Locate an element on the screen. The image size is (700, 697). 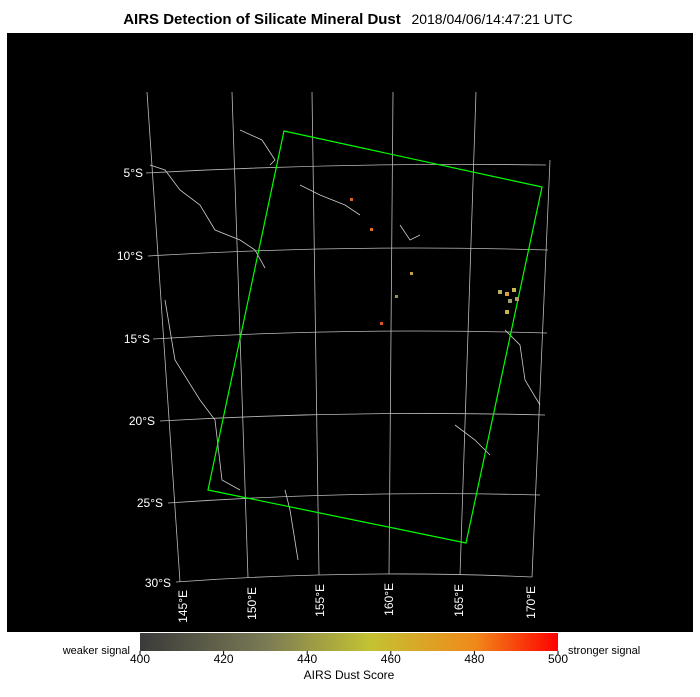
lat-label: 15°S is located at coordinates (137, 339).